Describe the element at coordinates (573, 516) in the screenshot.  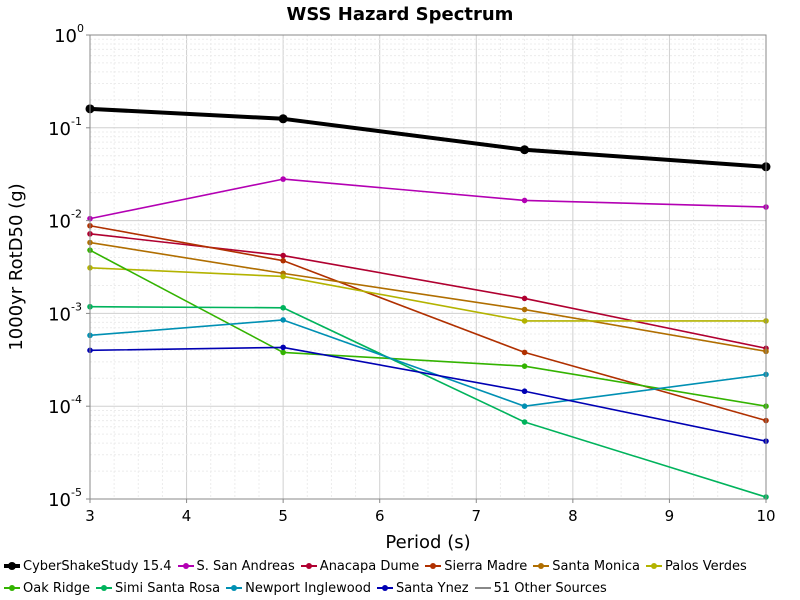
I see `x-tick-label: 8` at that location.